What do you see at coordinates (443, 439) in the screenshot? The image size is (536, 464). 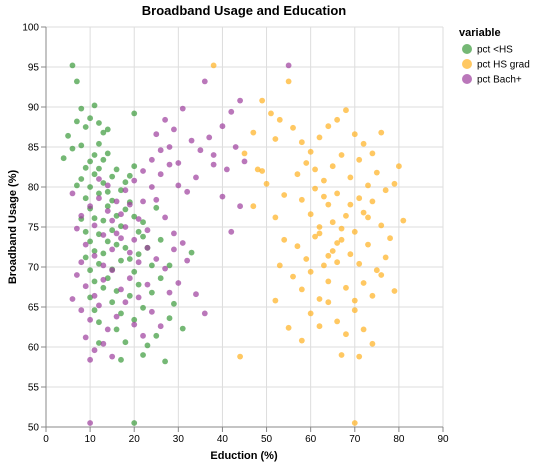 I see `x-tick-label: 90` at bounding box center [443, 439].